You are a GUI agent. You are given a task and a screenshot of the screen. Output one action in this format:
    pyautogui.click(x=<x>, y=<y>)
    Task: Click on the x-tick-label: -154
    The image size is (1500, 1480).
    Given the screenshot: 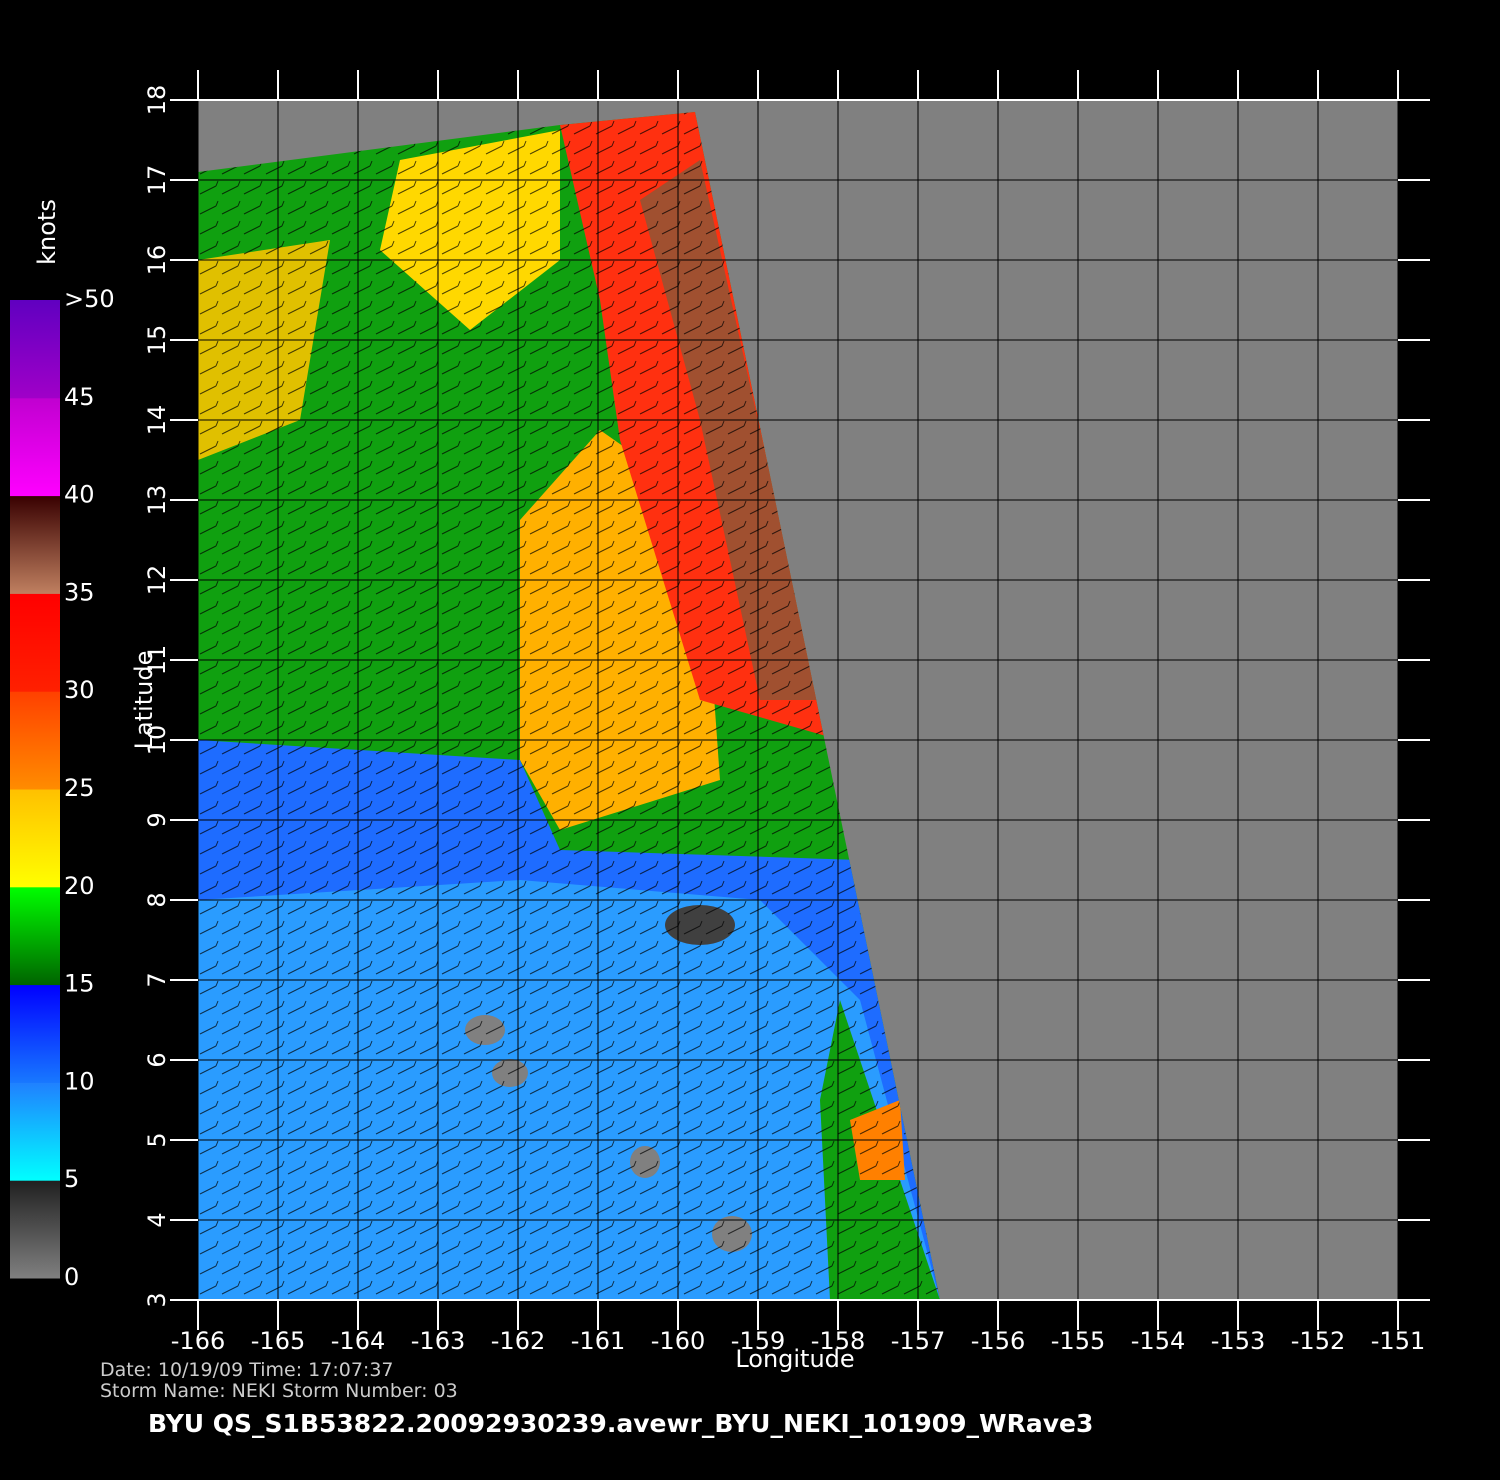 What is the action you would take?
    pyautogui.click(x=1158, y=1341)
    